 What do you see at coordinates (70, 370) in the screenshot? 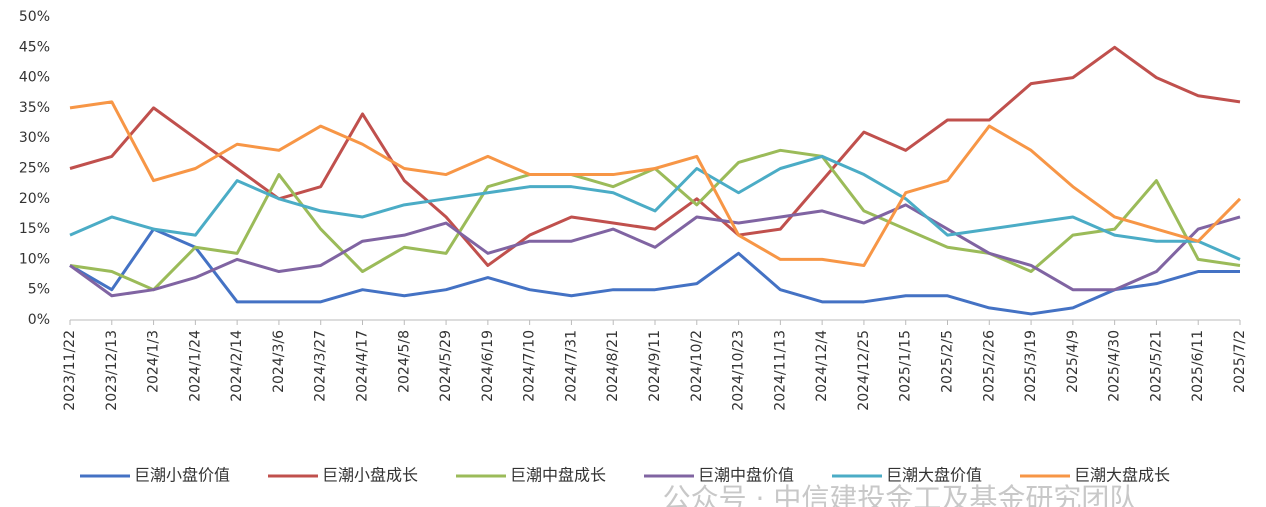
I see `x-tick-label: 2023/11/22` at bounding box center [70, 370].